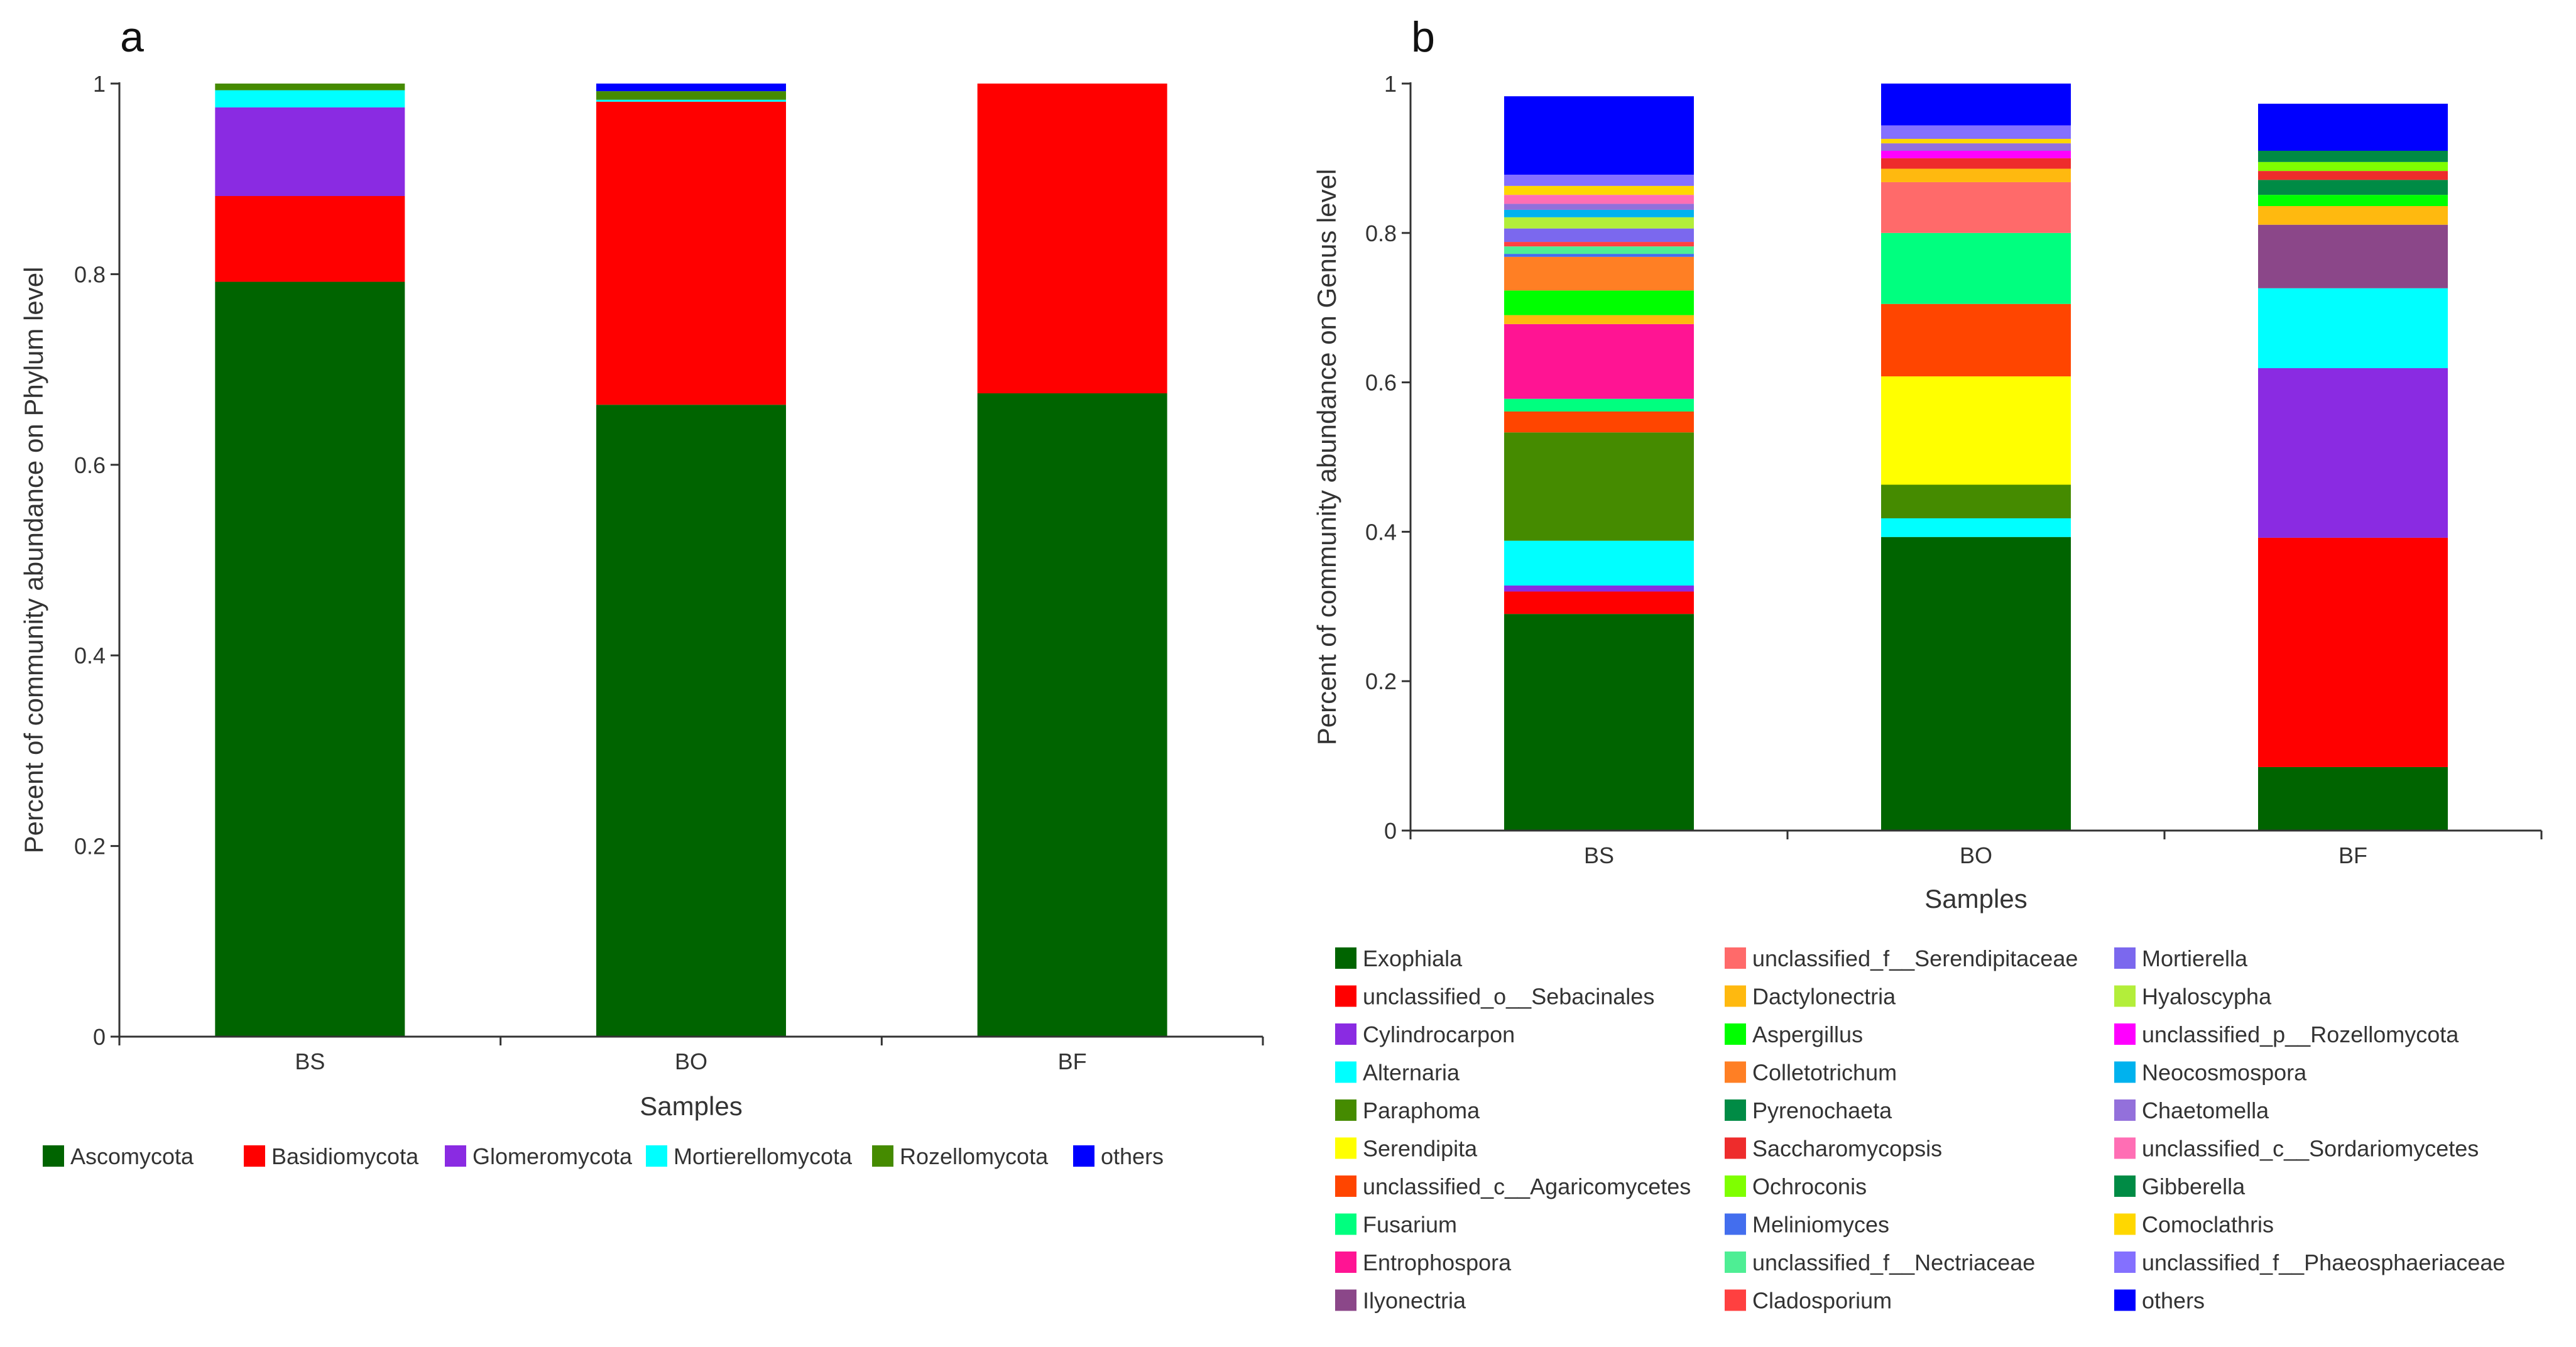 Image resolution: width=2576 pixels, height=1347 pixels. I want to click on legend-label-meliniomyces: Meliniomyces, so click(1820, 1225).